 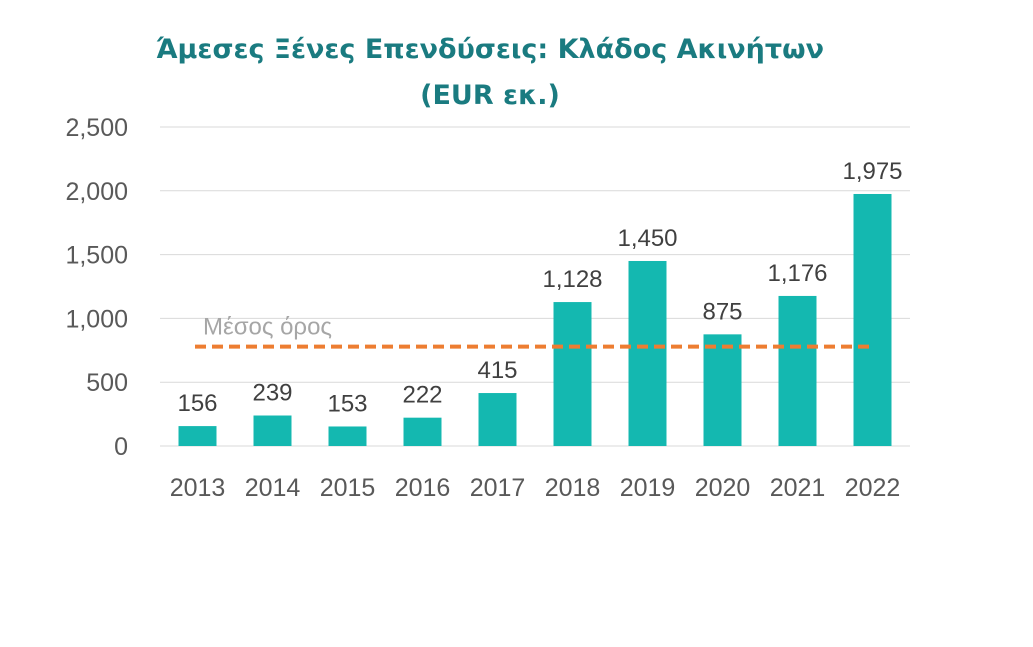 I want to click on chart-title-line-2: (EUR εκ.), so click(x=490, y=95).